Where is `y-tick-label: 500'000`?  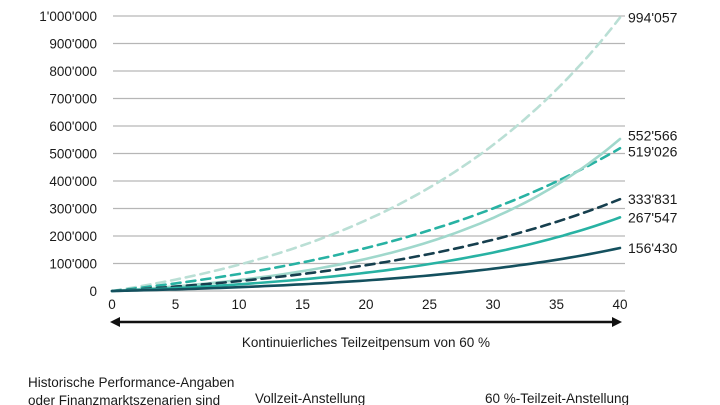
y-tick-label: 500'000 is located at coordinates (73, 154).